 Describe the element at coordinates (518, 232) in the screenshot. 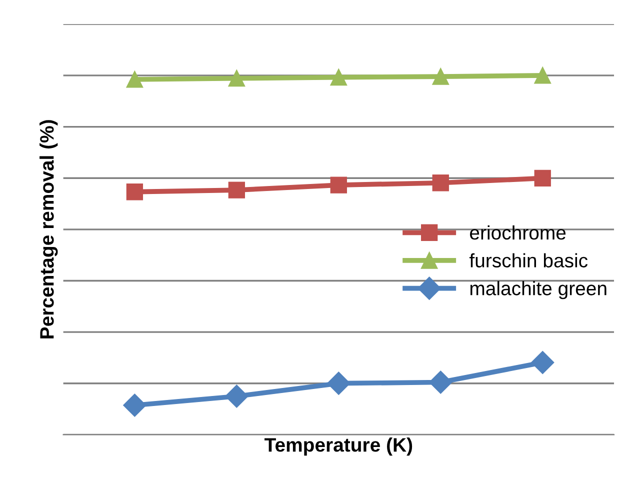

I see `legend-label: eriochrome` at that location.